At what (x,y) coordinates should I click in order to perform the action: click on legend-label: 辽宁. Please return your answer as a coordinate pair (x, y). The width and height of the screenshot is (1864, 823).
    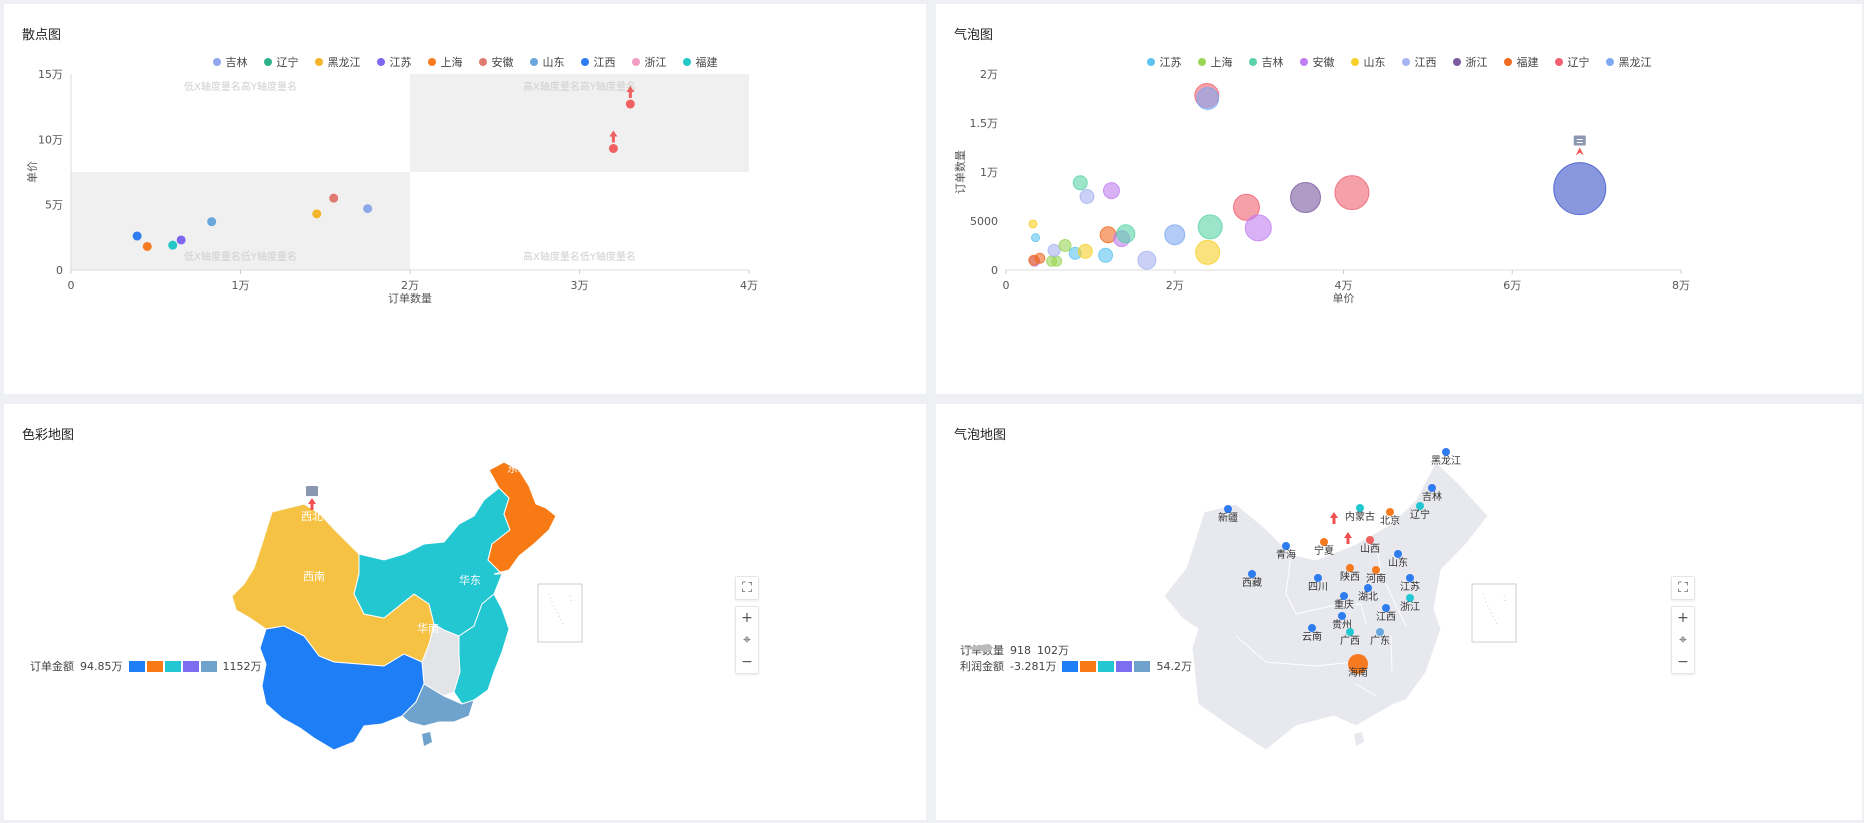
    Looking at the image, I should click on (1578, 62).